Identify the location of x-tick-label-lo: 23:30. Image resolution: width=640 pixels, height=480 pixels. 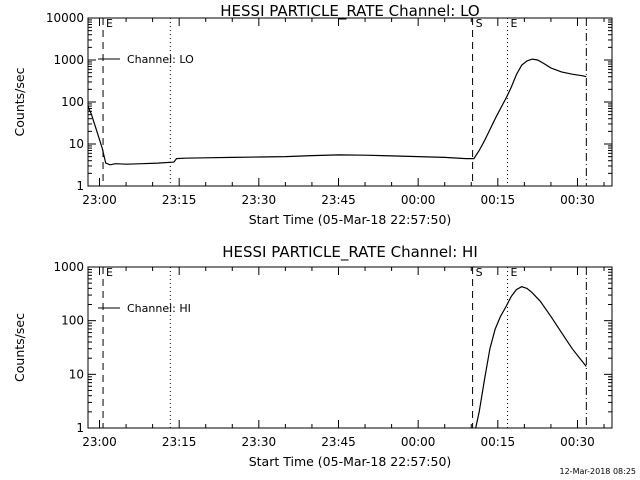
(259, 200).